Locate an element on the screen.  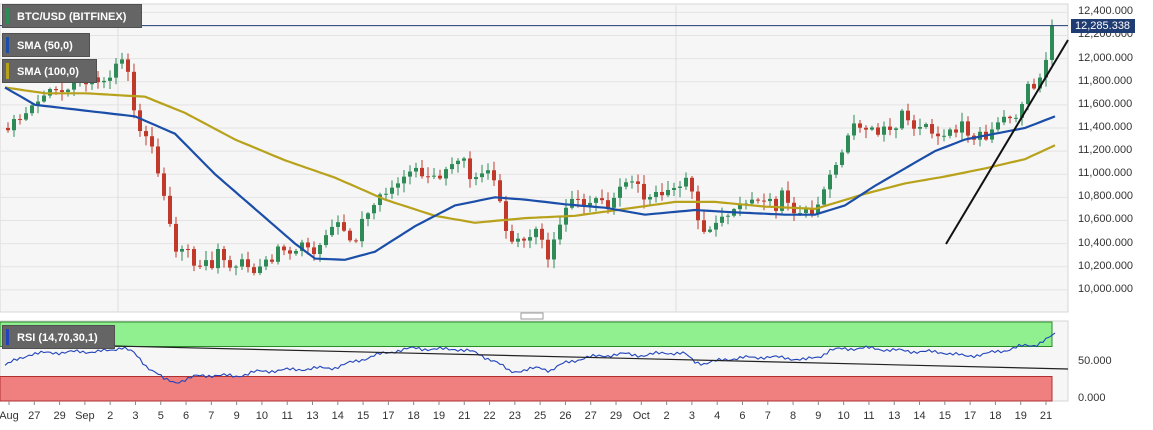
rsi-legend-swatch is located at coordinates (7, 337).